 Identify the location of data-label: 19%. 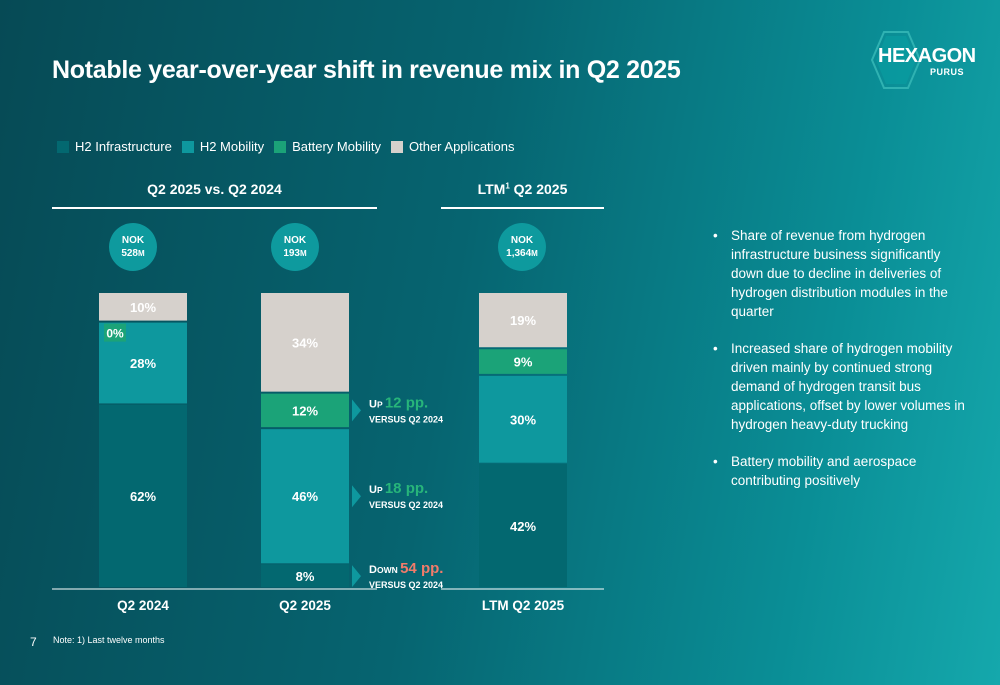
(523, 320).